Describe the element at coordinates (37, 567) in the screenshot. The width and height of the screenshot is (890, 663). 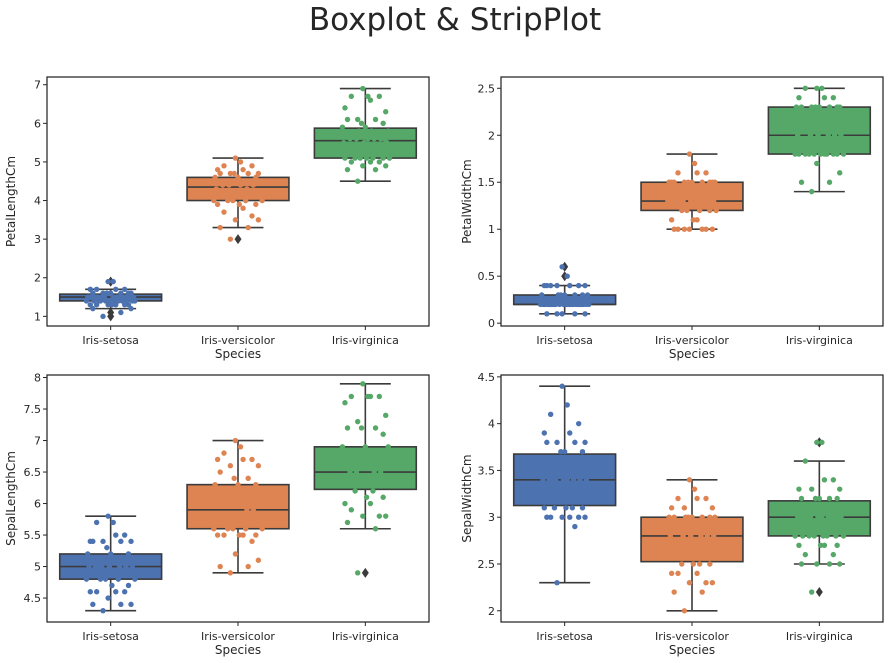
I see `y-tick-label: 5` at that location.